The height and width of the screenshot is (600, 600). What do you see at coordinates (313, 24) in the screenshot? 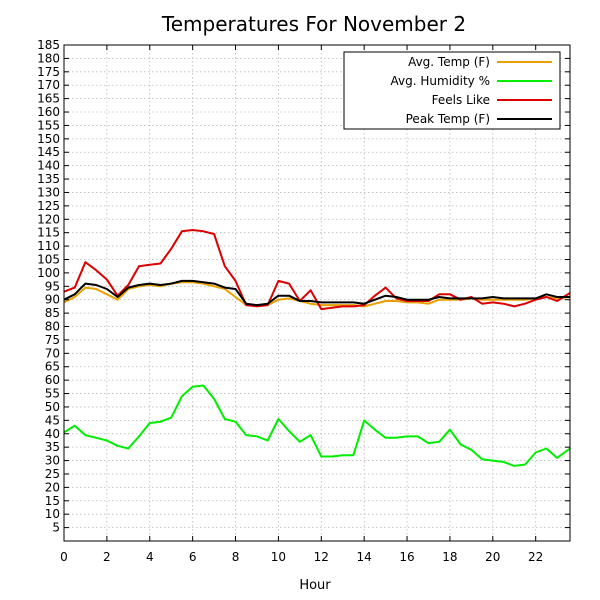
I see `chart-title: Temperatures For November 2` at bounding box center [313, 24].